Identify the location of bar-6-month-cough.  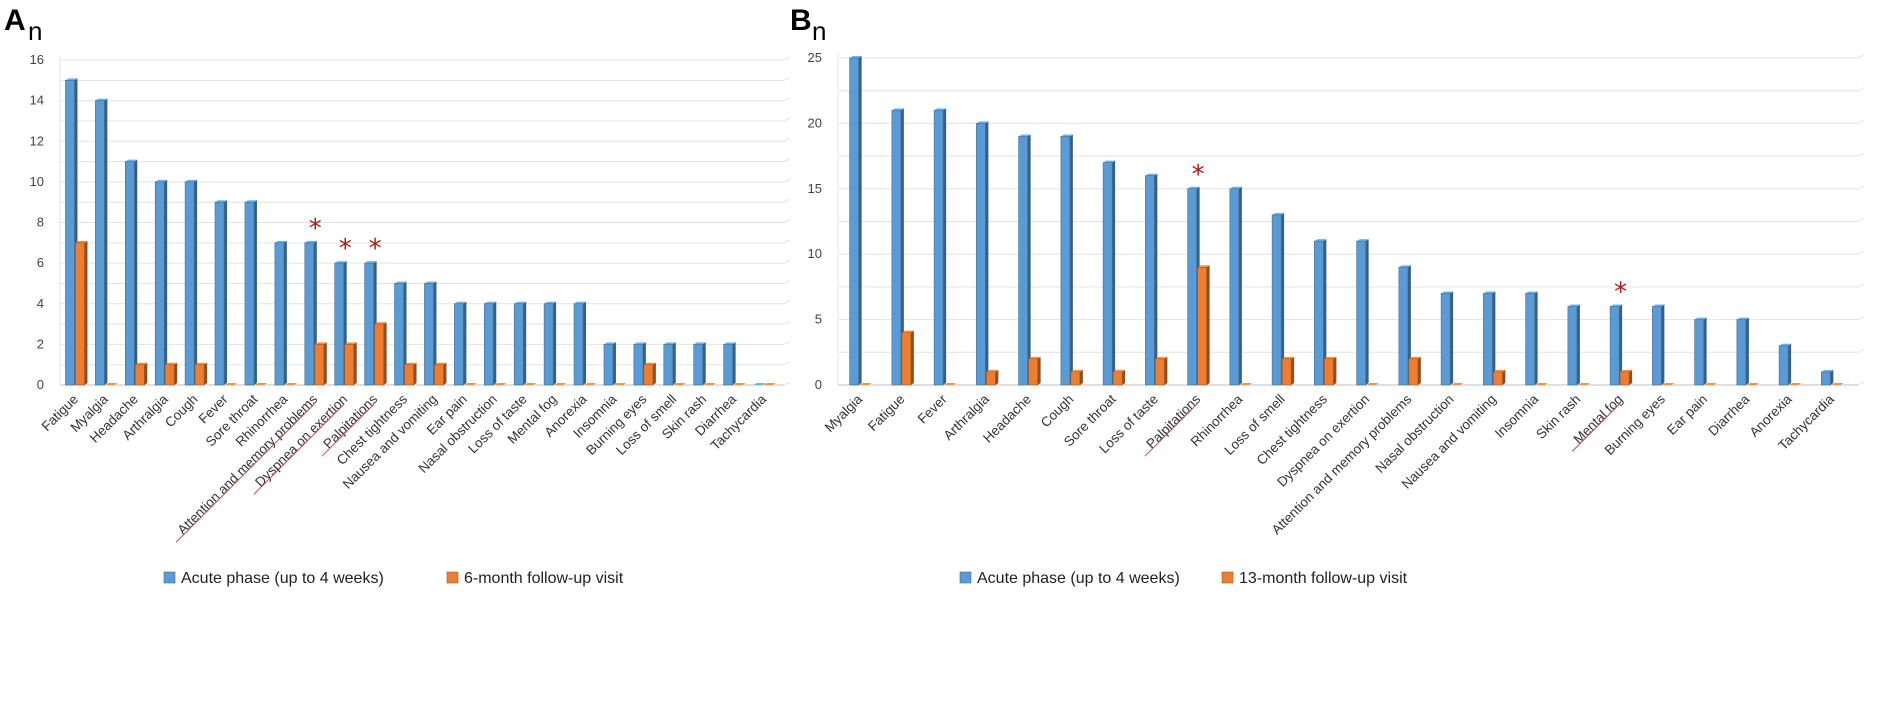
(201, 374).